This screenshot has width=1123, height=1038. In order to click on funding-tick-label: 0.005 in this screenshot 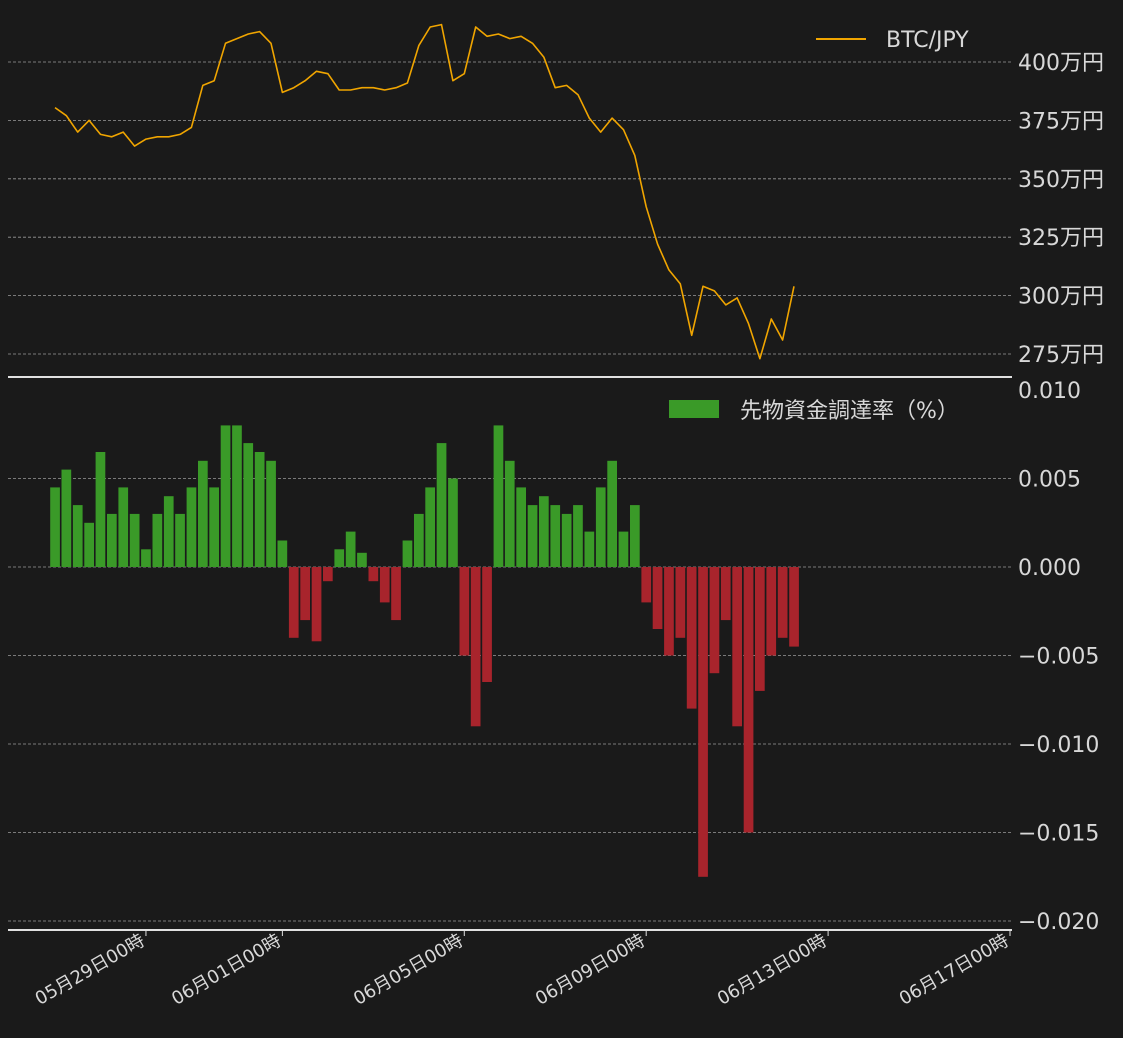, I will do `click(1049, 480)`.